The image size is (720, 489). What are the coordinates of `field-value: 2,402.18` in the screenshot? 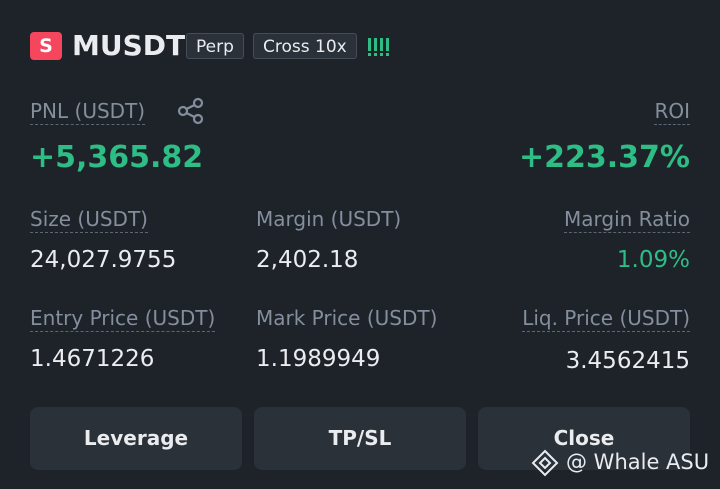 It's located at (307, 260).